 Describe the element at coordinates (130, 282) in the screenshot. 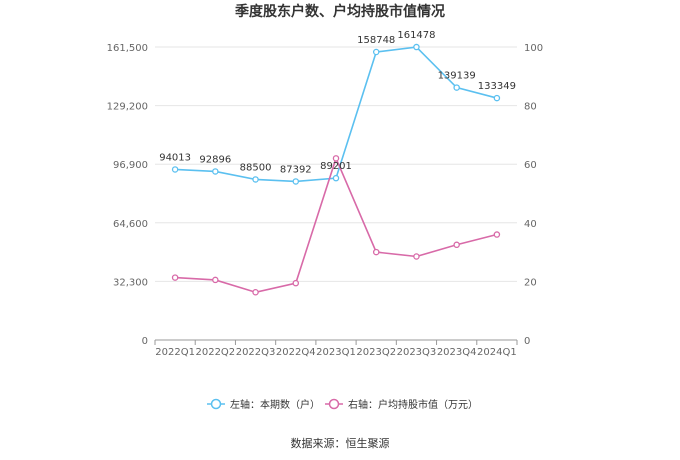

I see `y-left-tick-label: 32,300` at that location.